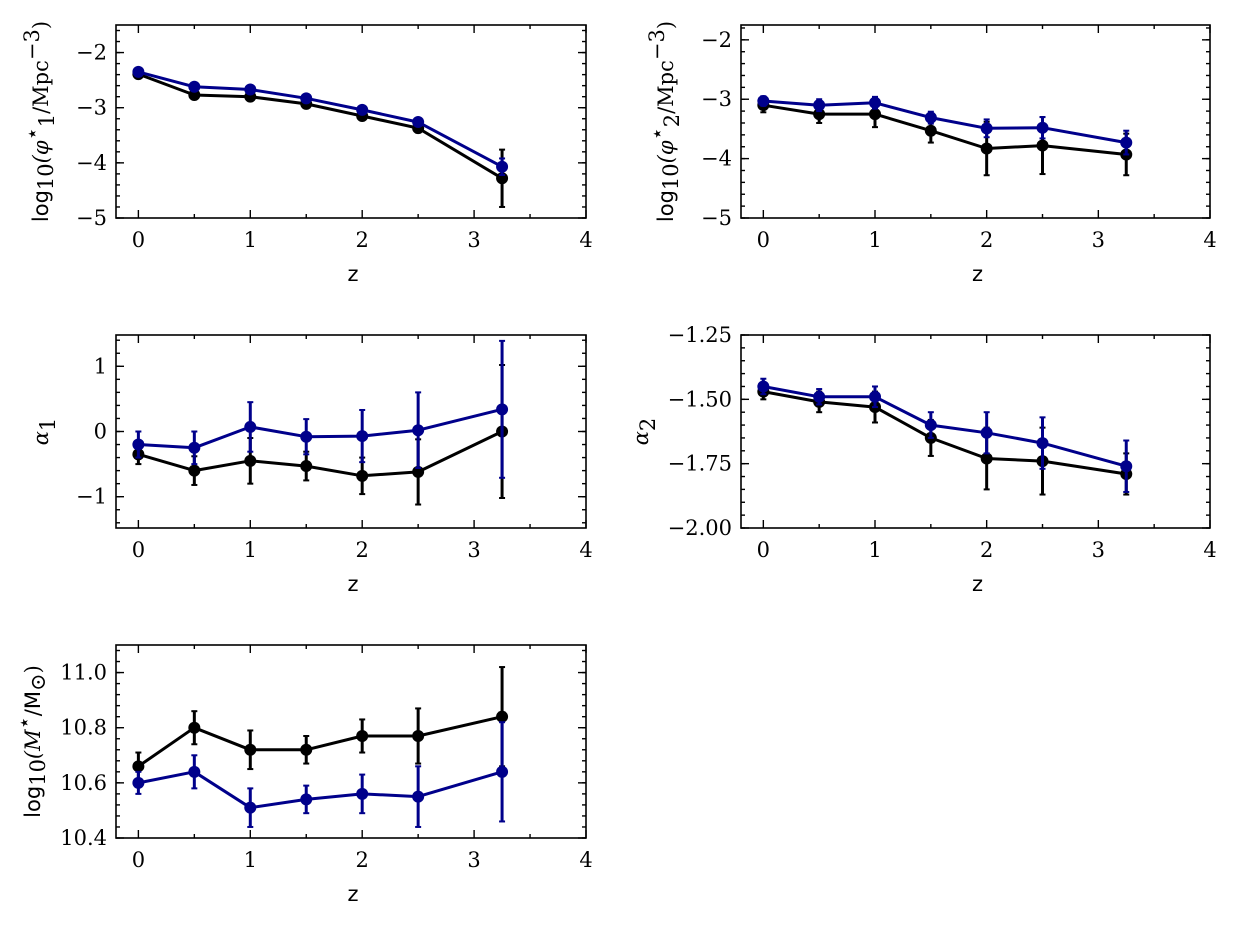 This screenshot has height=929, width=1247. I want to click on panel-2: 0 1 2 3 4 −5 −4 −3 −2 z log10(φ⋆2/Mpc−3), so click(931, 153).